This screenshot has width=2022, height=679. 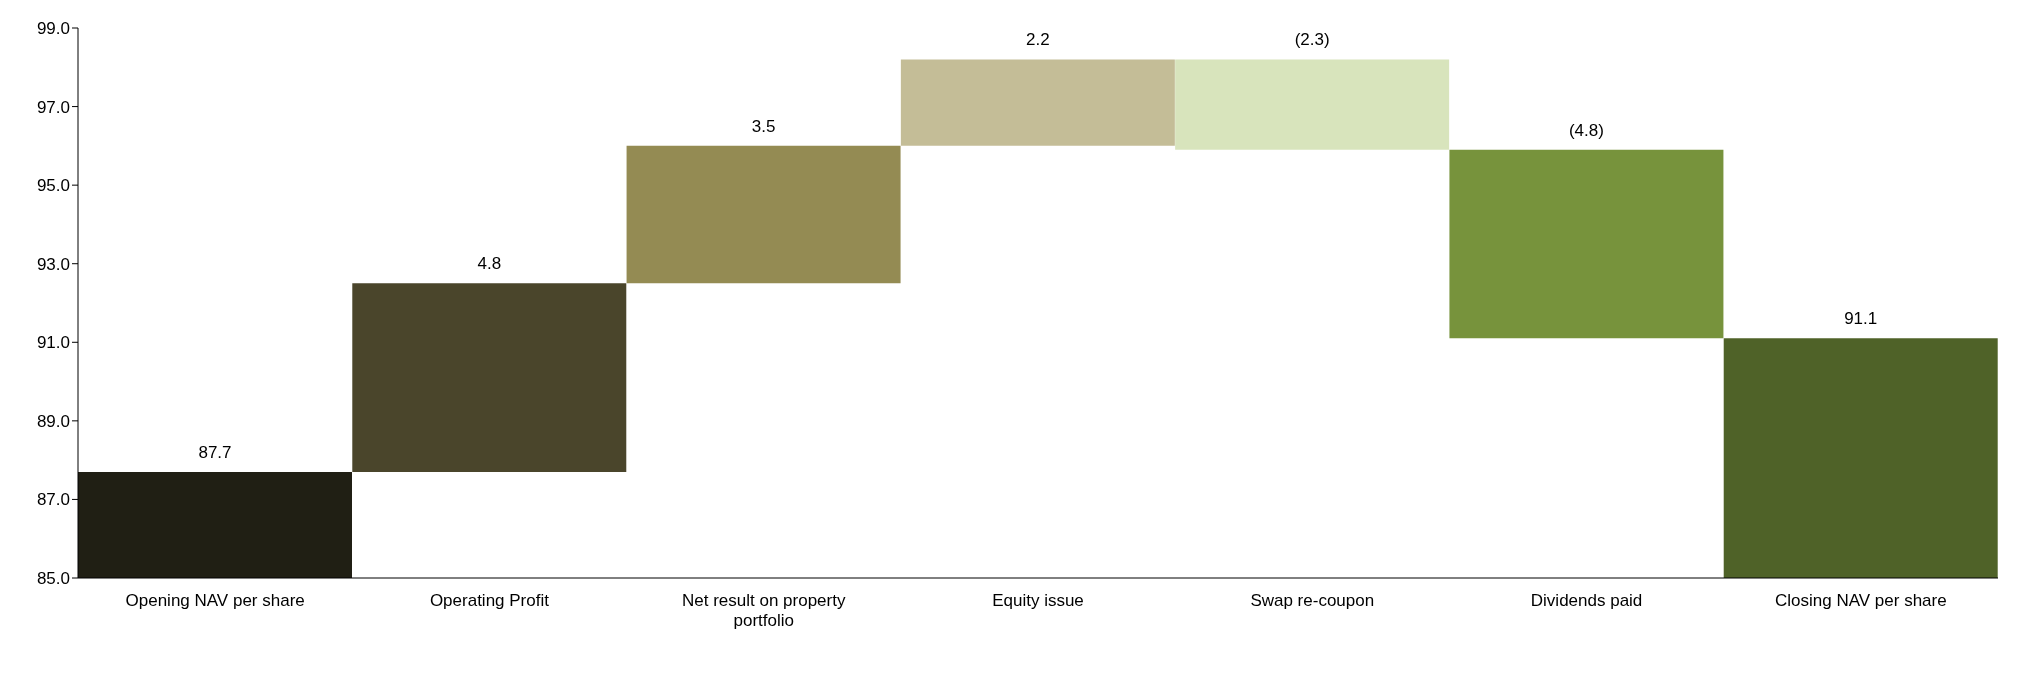 I want to click on x-tick-label: Opening NAV per share, so click(x=215, y=600).